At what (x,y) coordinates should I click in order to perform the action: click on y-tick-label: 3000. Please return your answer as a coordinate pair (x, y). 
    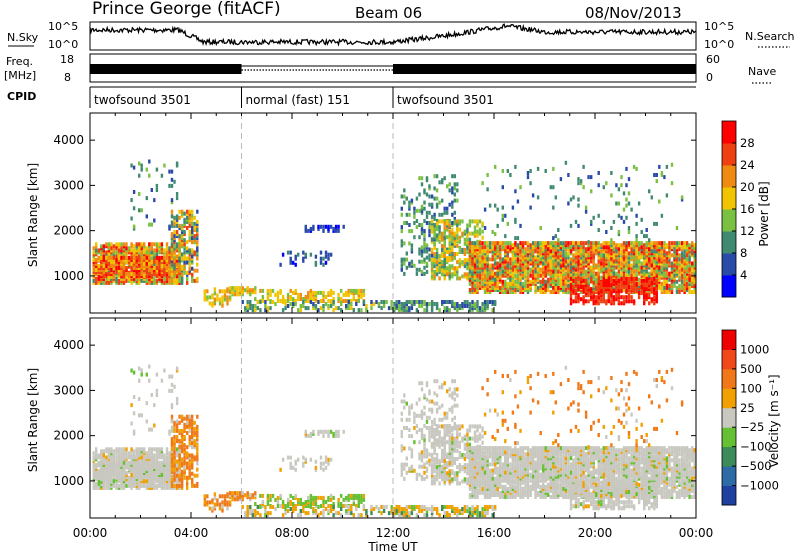
    Looking at the image, I should click on (68, 185).